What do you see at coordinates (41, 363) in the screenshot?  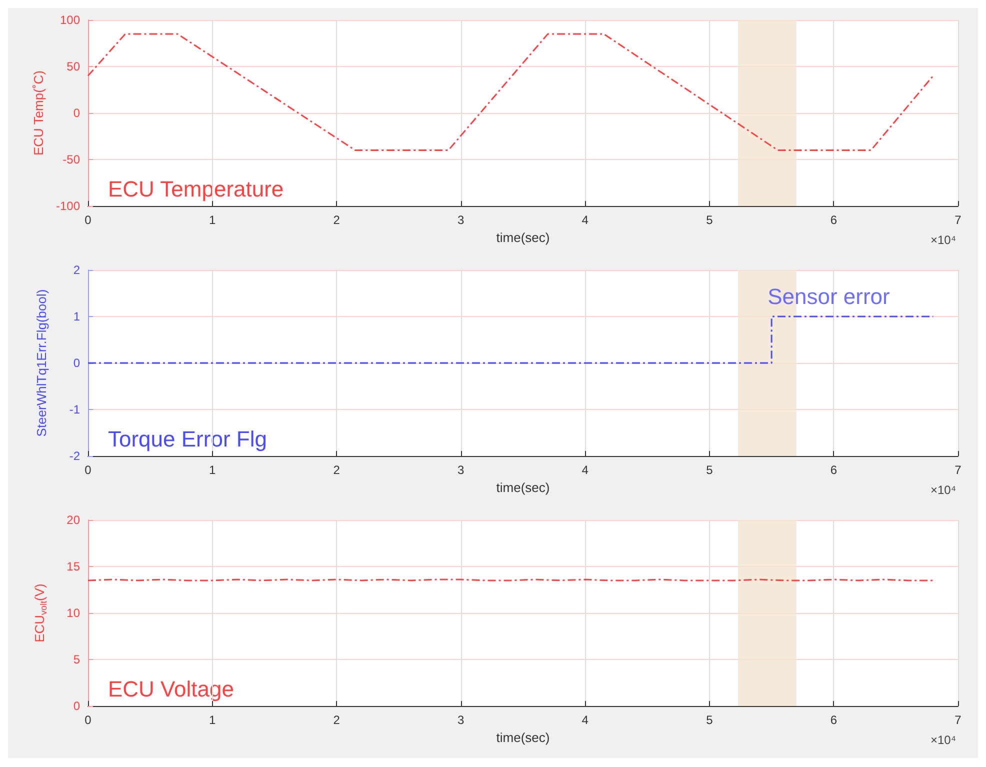 I see `y-axis-title: SteerWhlTq1Err.Flg(bool)` at bounding box center [41, 363].